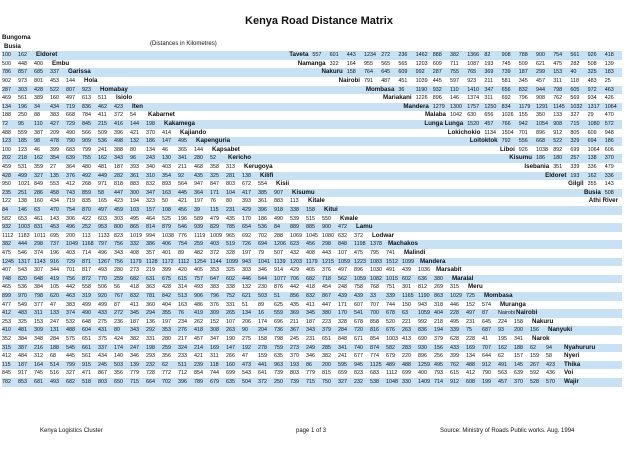  What do you see at coordinates (326, 321) in the screenshot?
I see `distance-cell: 223` at bounding box center [326, 321].